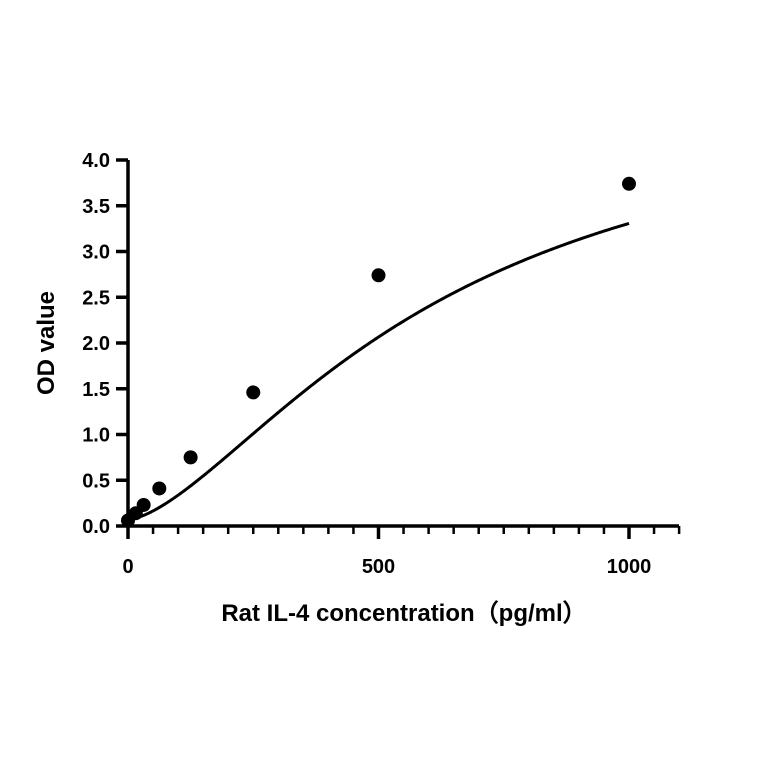 Image resolution: width=764 pixels, height=764 pixels. What do you see at coordinates (127, 567) in the screenshot?
I see `x-tick-label: 0` at bounding box center [127, 567].